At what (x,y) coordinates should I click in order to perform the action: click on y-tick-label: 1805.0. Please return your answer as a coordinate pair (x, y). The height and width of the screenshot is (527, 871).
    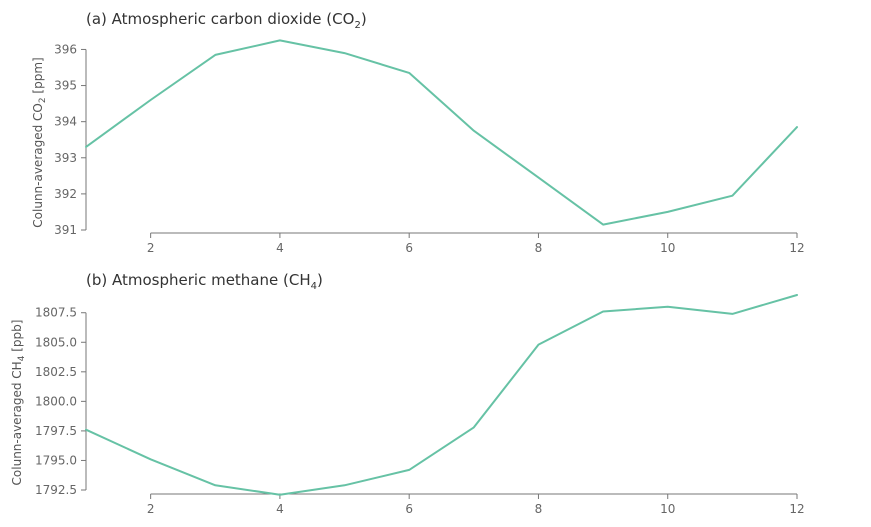
    Looking at the image, I should click on (56, 342).